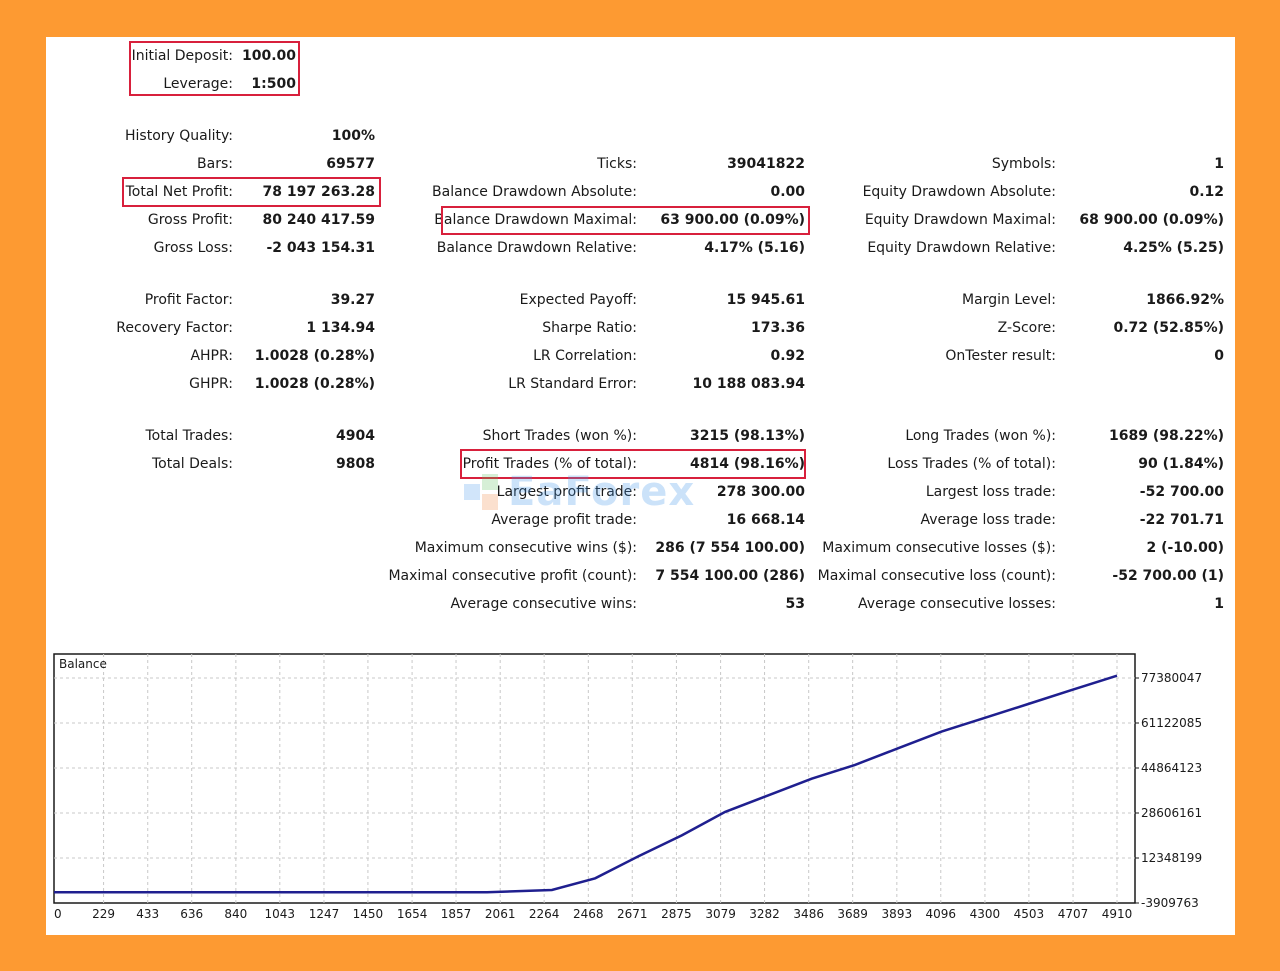 The image size is (1280, 971). What do you see at coordinates (549, 464) in the screenshot?
I see `stat-label: Profit Trades (% of total):` at bounding box center [549, 464].